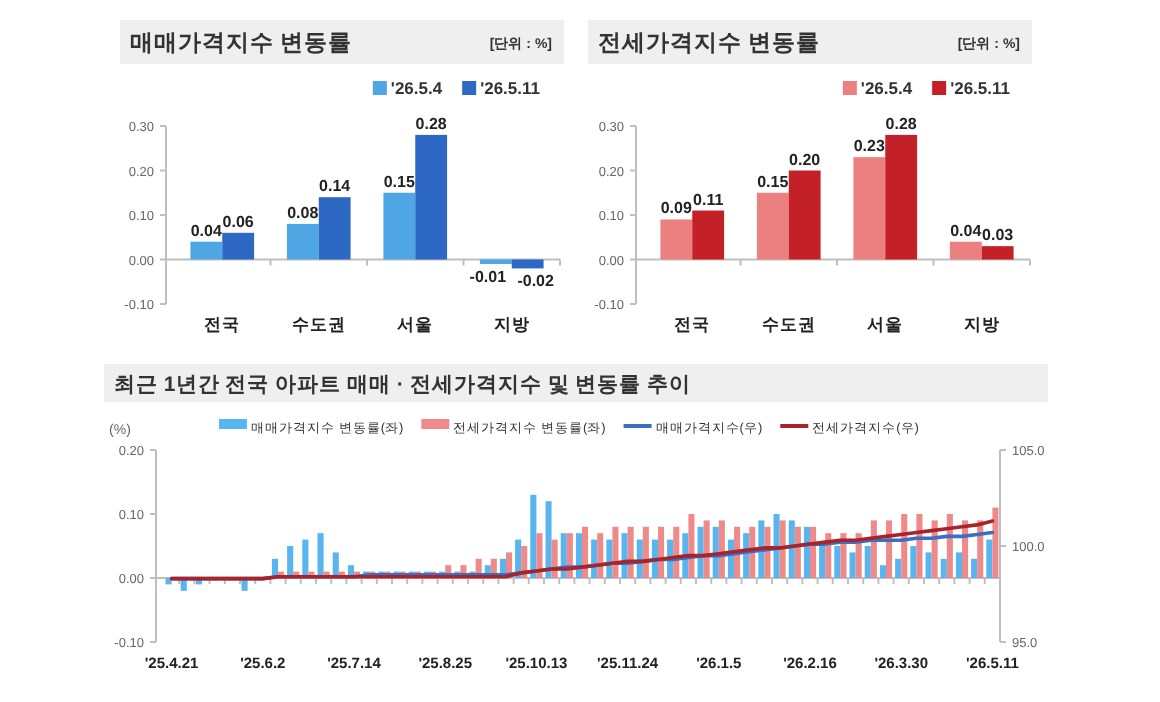 The width and height of the screenshot is (1160, 702). I want to click on chart-title: 전세가격지수 변동률, so click(709, 43).